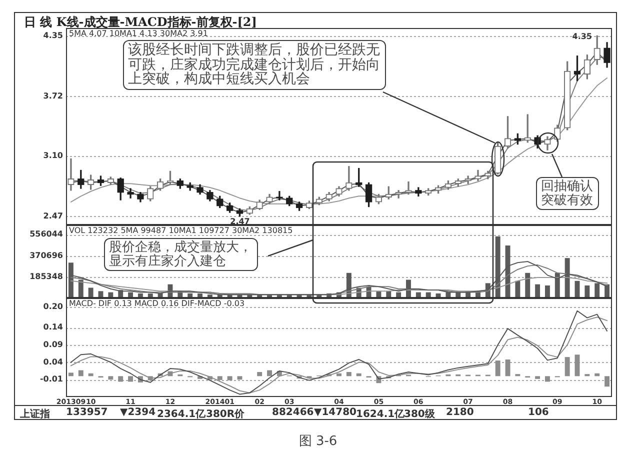  Describe the element at coordinates (419, 414) in the screenshot. I see `text: 380级` at that location.